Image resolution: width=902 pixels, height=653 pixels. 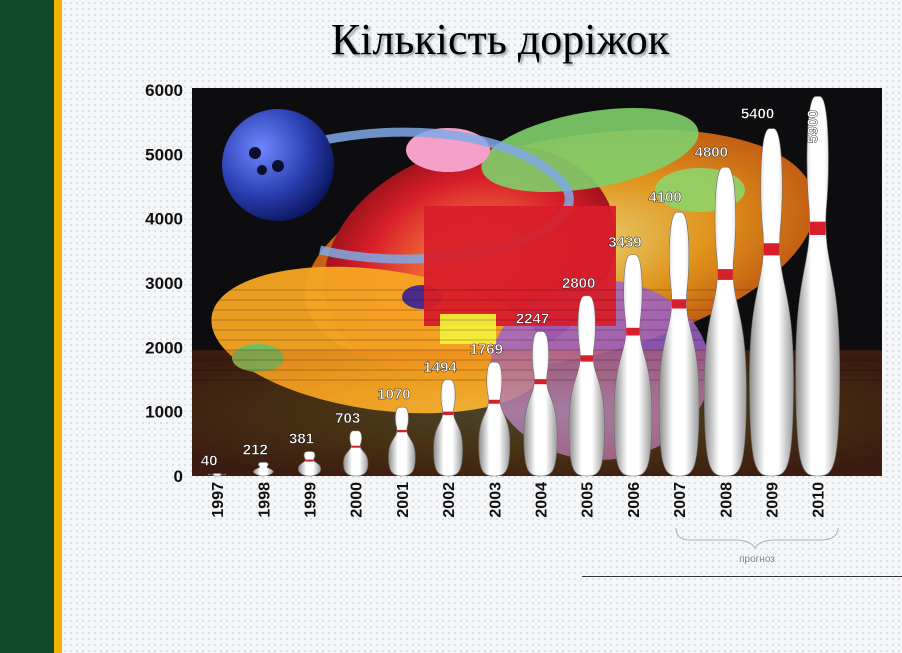 What do you see at coordinates (588, 500) in the screenshot?
I see `x-tick-label: 2005` at bounding box center [588, 500].